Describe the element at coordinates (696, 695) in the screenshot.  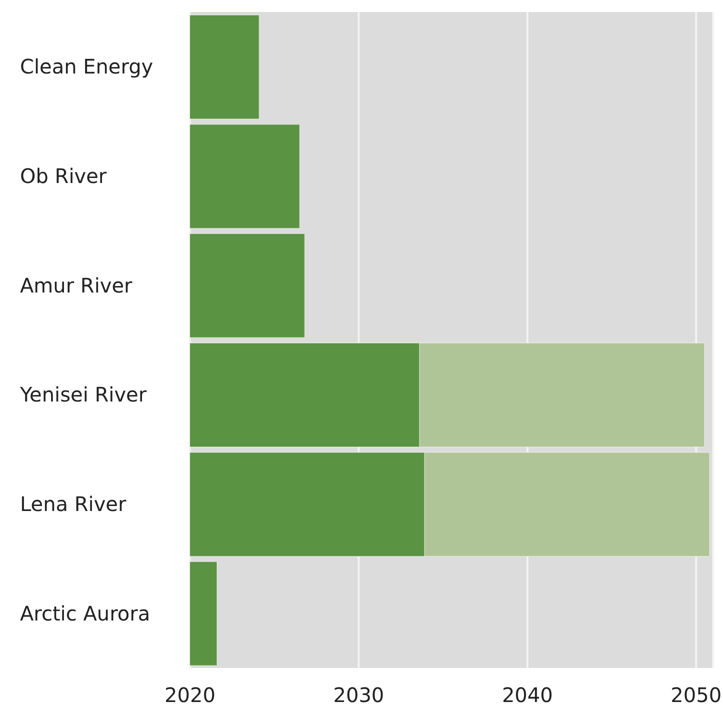
I see `x-tick-label: 2050` at that location.